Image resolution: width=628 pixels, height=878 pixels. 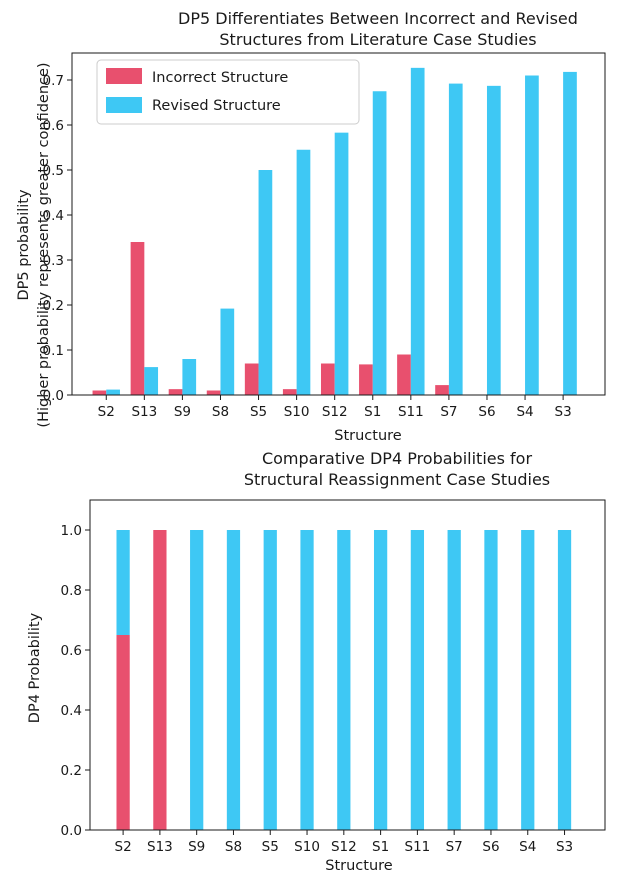 What do you see at coordinates (53, 171) in the screenshot?
I see `y-tick-label: 0.5` at bounding box center [53, 171].